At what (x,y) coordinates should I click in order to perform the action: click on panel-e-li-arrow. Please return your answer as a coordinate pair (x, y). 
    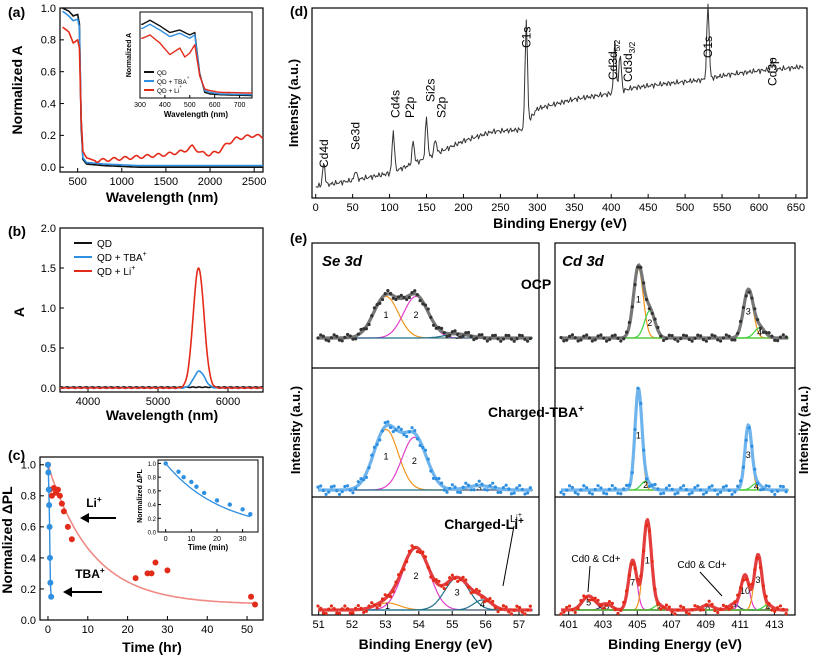
    Looking at the image, I should click on (508, 556).